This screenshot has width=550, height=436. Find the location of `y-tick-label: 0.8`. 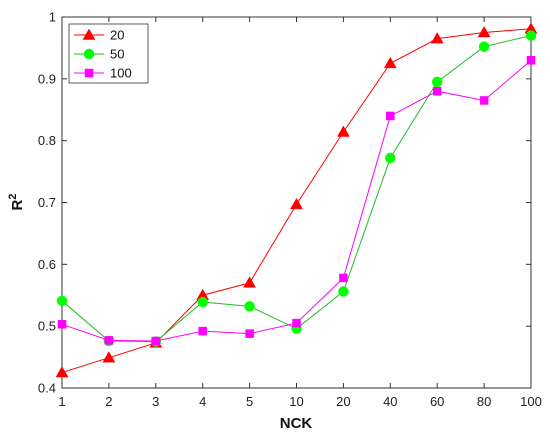

y-tick-label: 0.8 is located at coordinates (47, 140).